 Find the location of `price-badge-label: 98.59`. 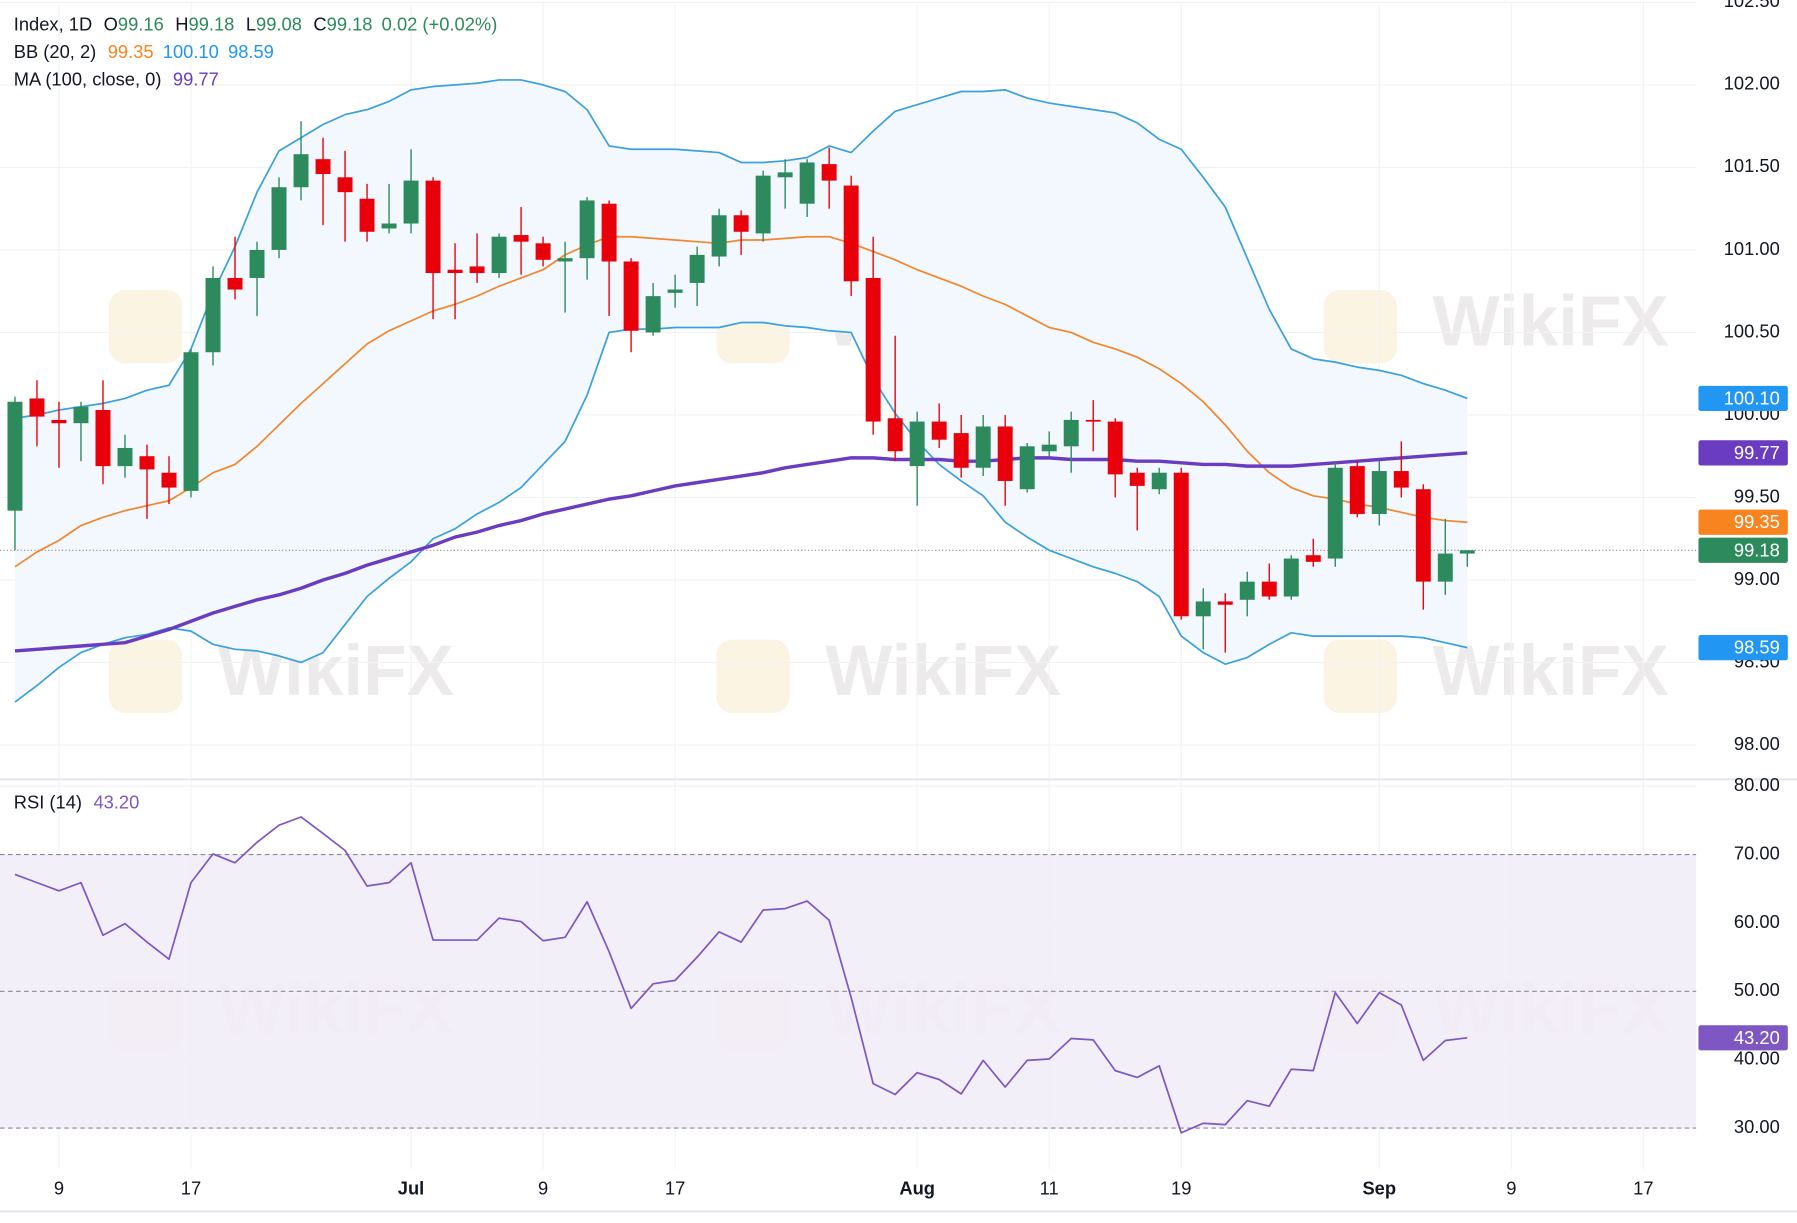

price-badge-label: 98.59 is located at coordinates (1757, 647).